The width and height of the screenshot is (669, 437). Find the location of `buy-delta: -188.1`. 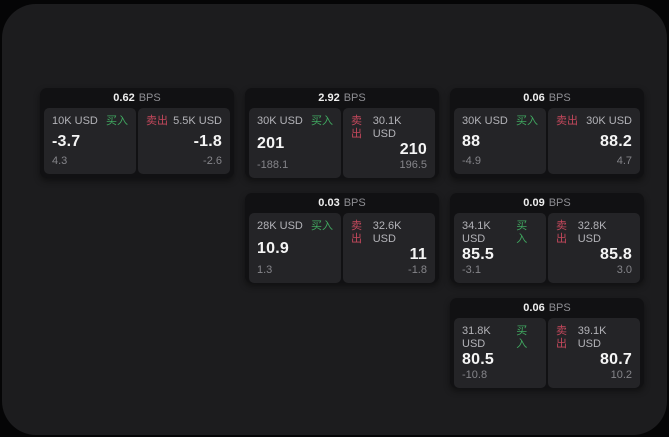

buy-delta: -188.1 is located at coordinates (273, 165).